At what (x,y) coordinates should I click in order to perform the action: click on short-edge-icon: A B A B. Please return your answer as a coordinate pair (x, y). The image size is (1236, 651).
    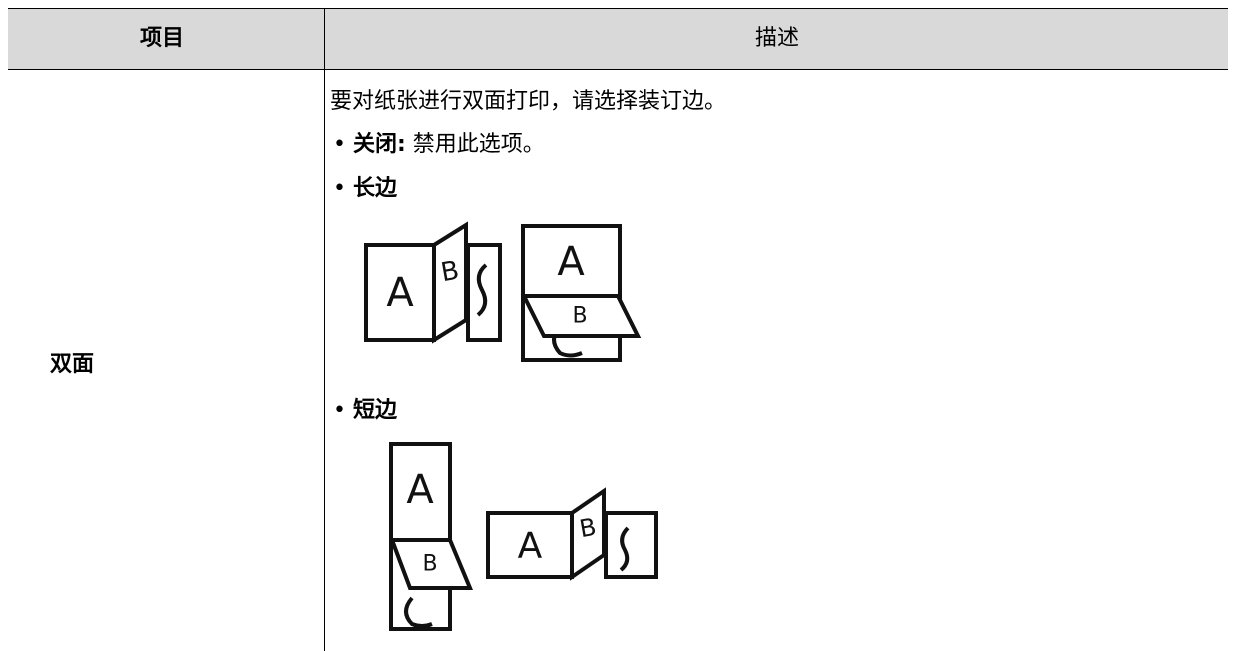
    Looking at the image, I should click on (523, 536).